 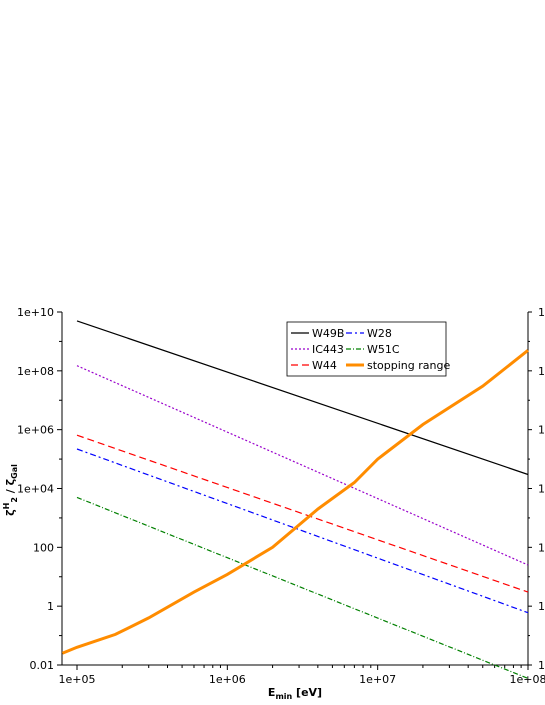 What do you see at coordinates (324, 365) in the screenshot?
I see `legend-label: W44` at bounding box center [324, 365].